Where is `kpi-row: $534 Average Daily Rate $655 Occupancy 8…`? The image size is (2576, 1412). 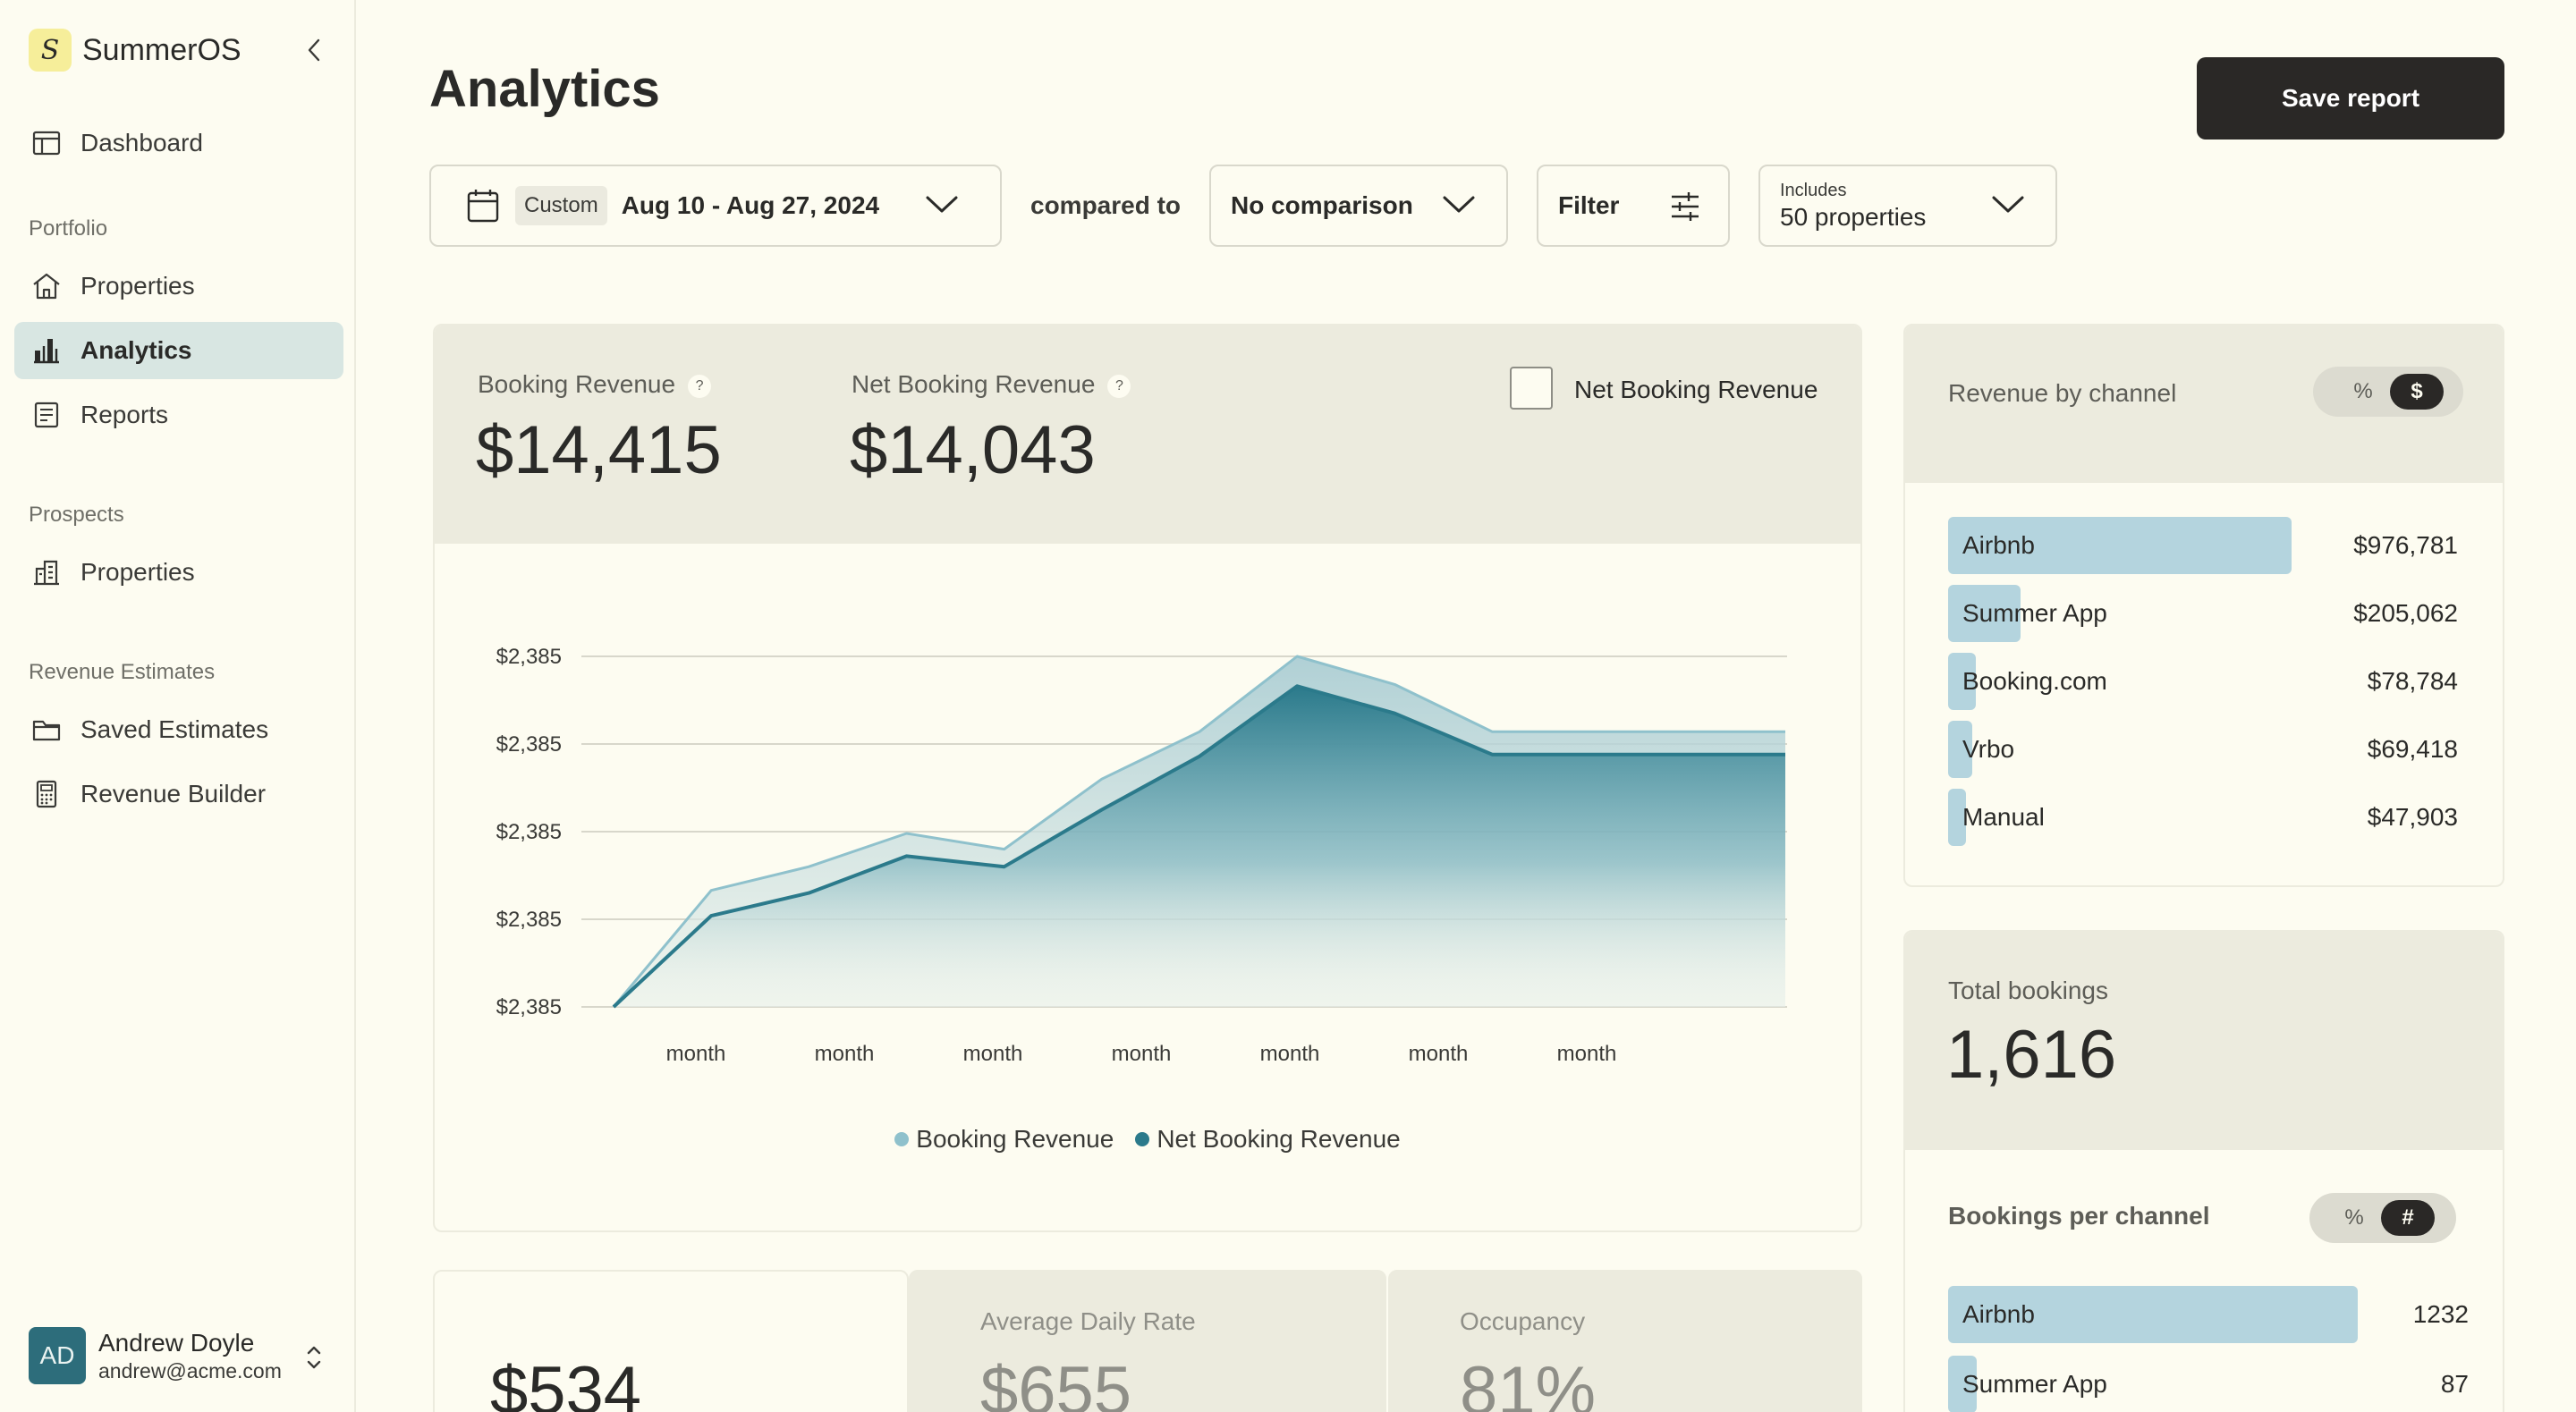 kpi-row: $534 Average Daily Rate $655 Occupancy 8… is located at coordinates (1147, 1341).